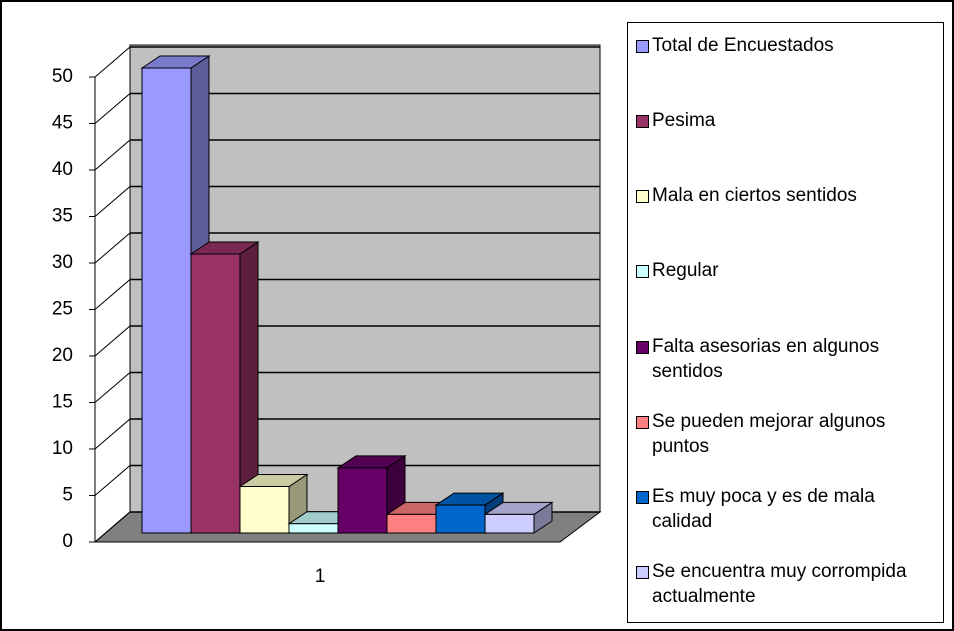 The height and width of the screenshot is (631, 954). What do you see at coordinates (769, 433) in the screenshot?
I see `legend-label: Se pueden mejorar algunos puntos` at bounding box center [769, 433].